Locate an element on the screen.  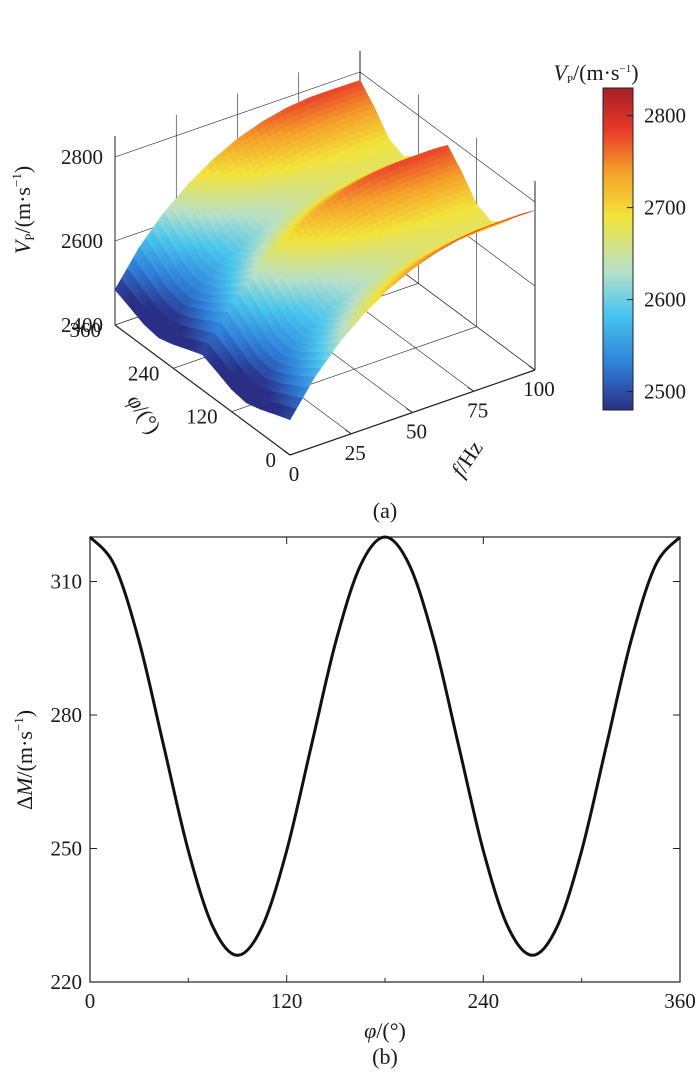
x-tick-label: 120 is located at coordinates (287, 1001).